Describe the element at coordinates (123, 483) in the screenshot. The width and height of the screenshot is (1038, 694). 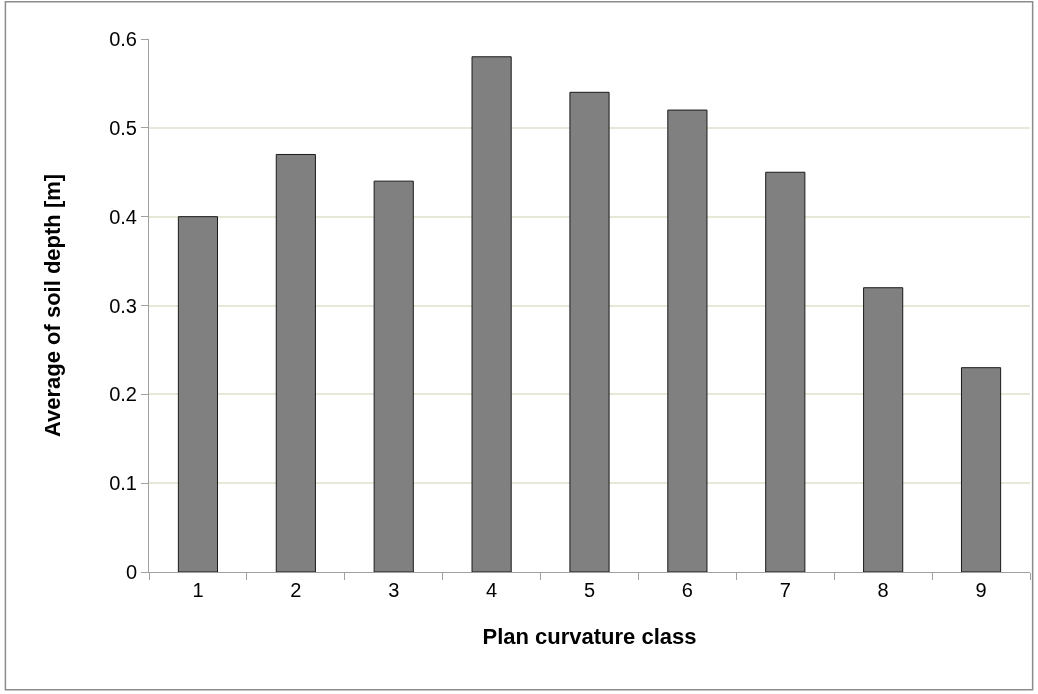
I see `y-tick-label: 0.1` at that location.